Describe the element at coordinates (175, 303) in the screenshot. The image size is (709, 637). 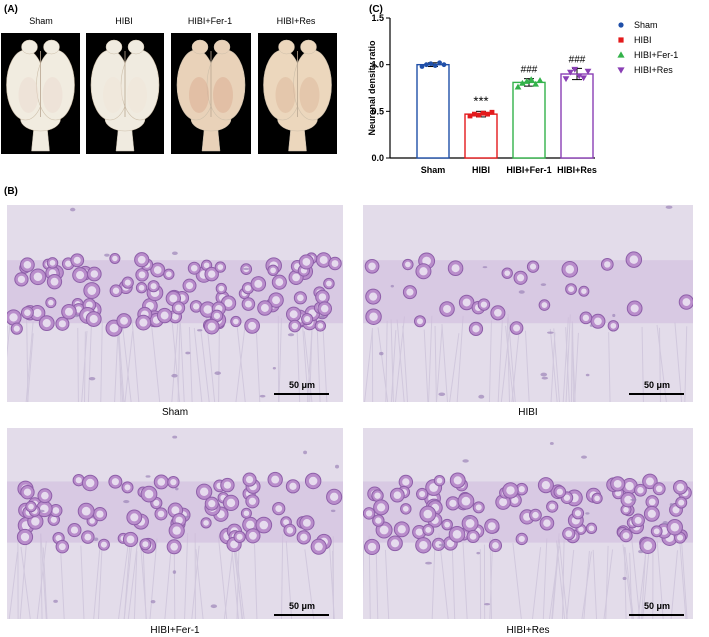
I see `micrograph-sham` at that location.